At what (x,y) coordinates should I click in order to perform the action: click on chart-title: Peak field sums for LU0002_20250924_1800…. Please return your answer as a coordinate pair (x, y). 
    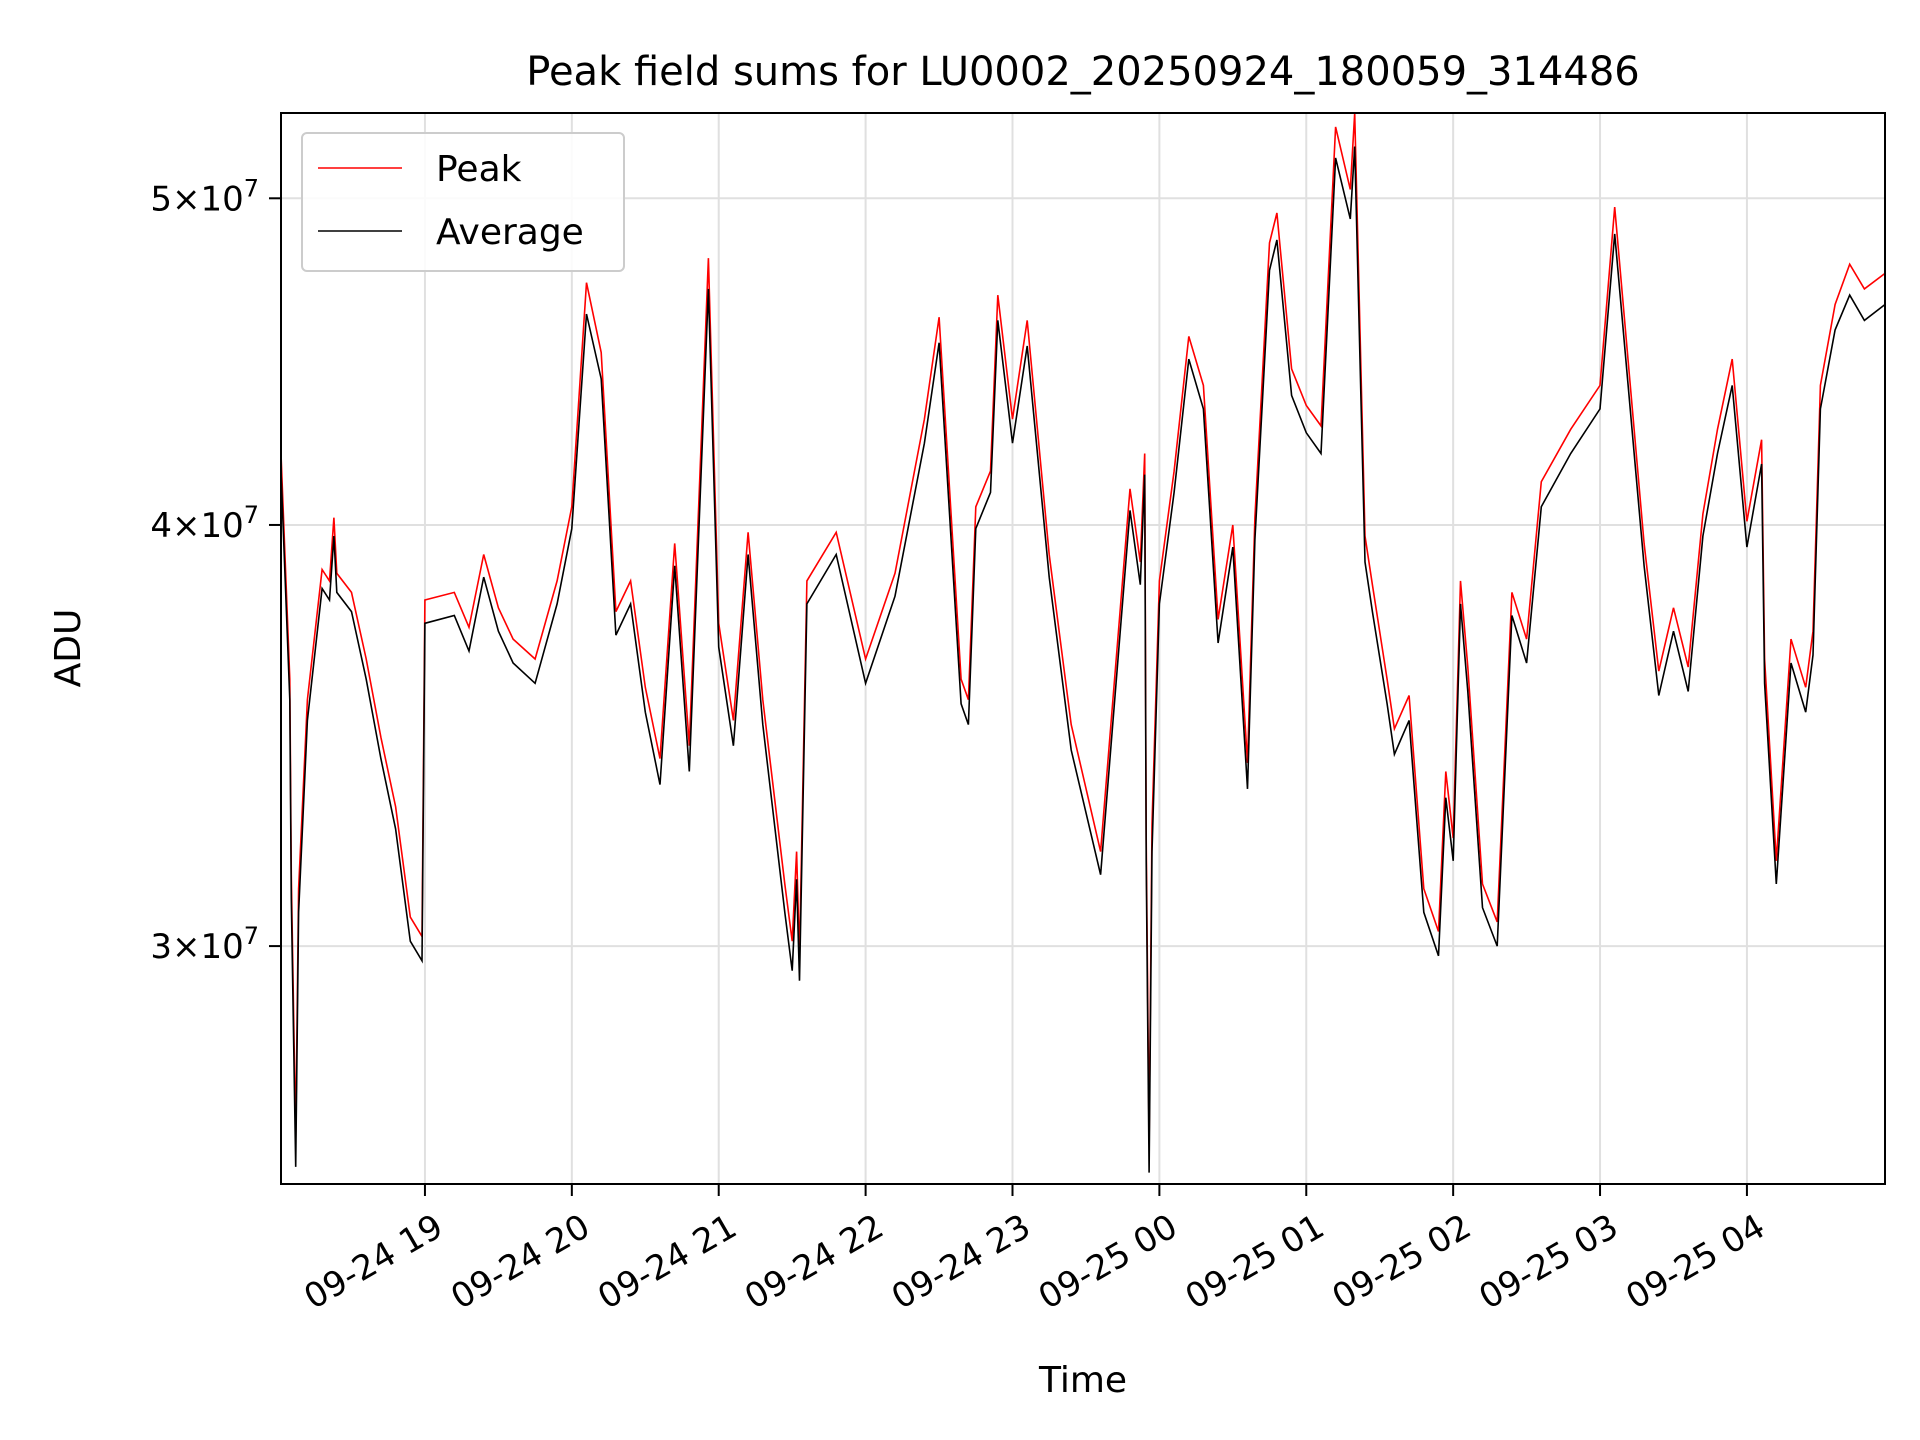
    Looking at the image, I should click on (1083, 72).